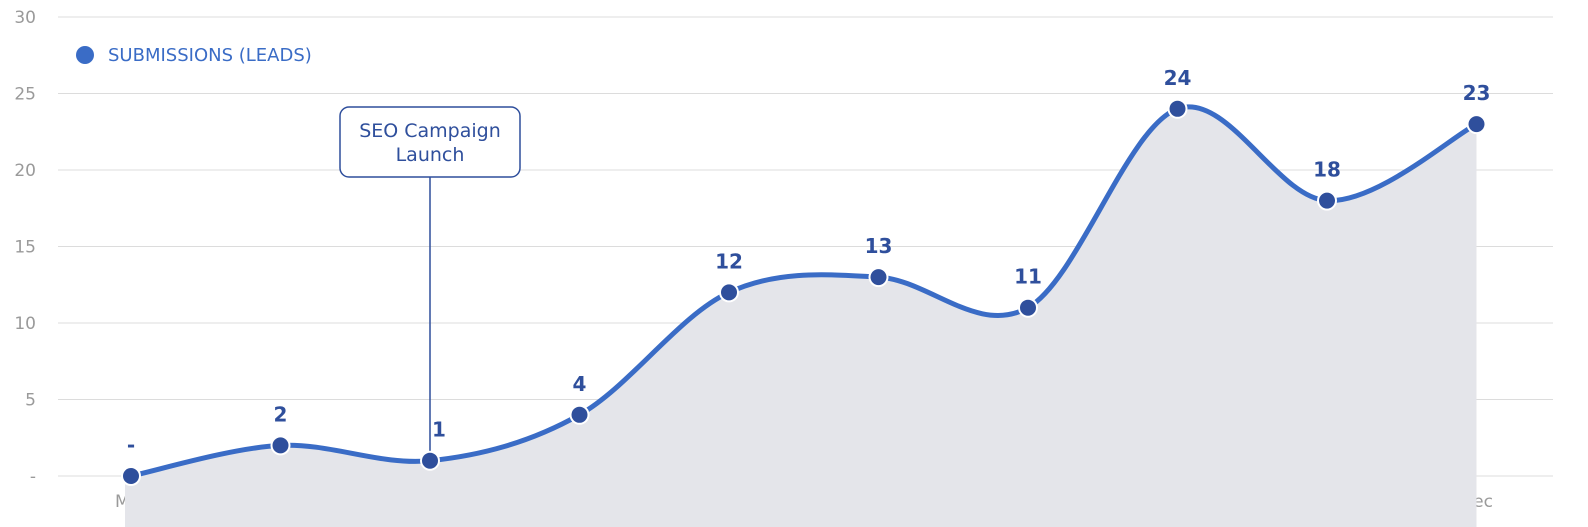 The height and width of the screenshot is (527, 1588). Describe the element at coordinates (30, 401) in the screenshot. I see `y-tick-label: 5` at that location.